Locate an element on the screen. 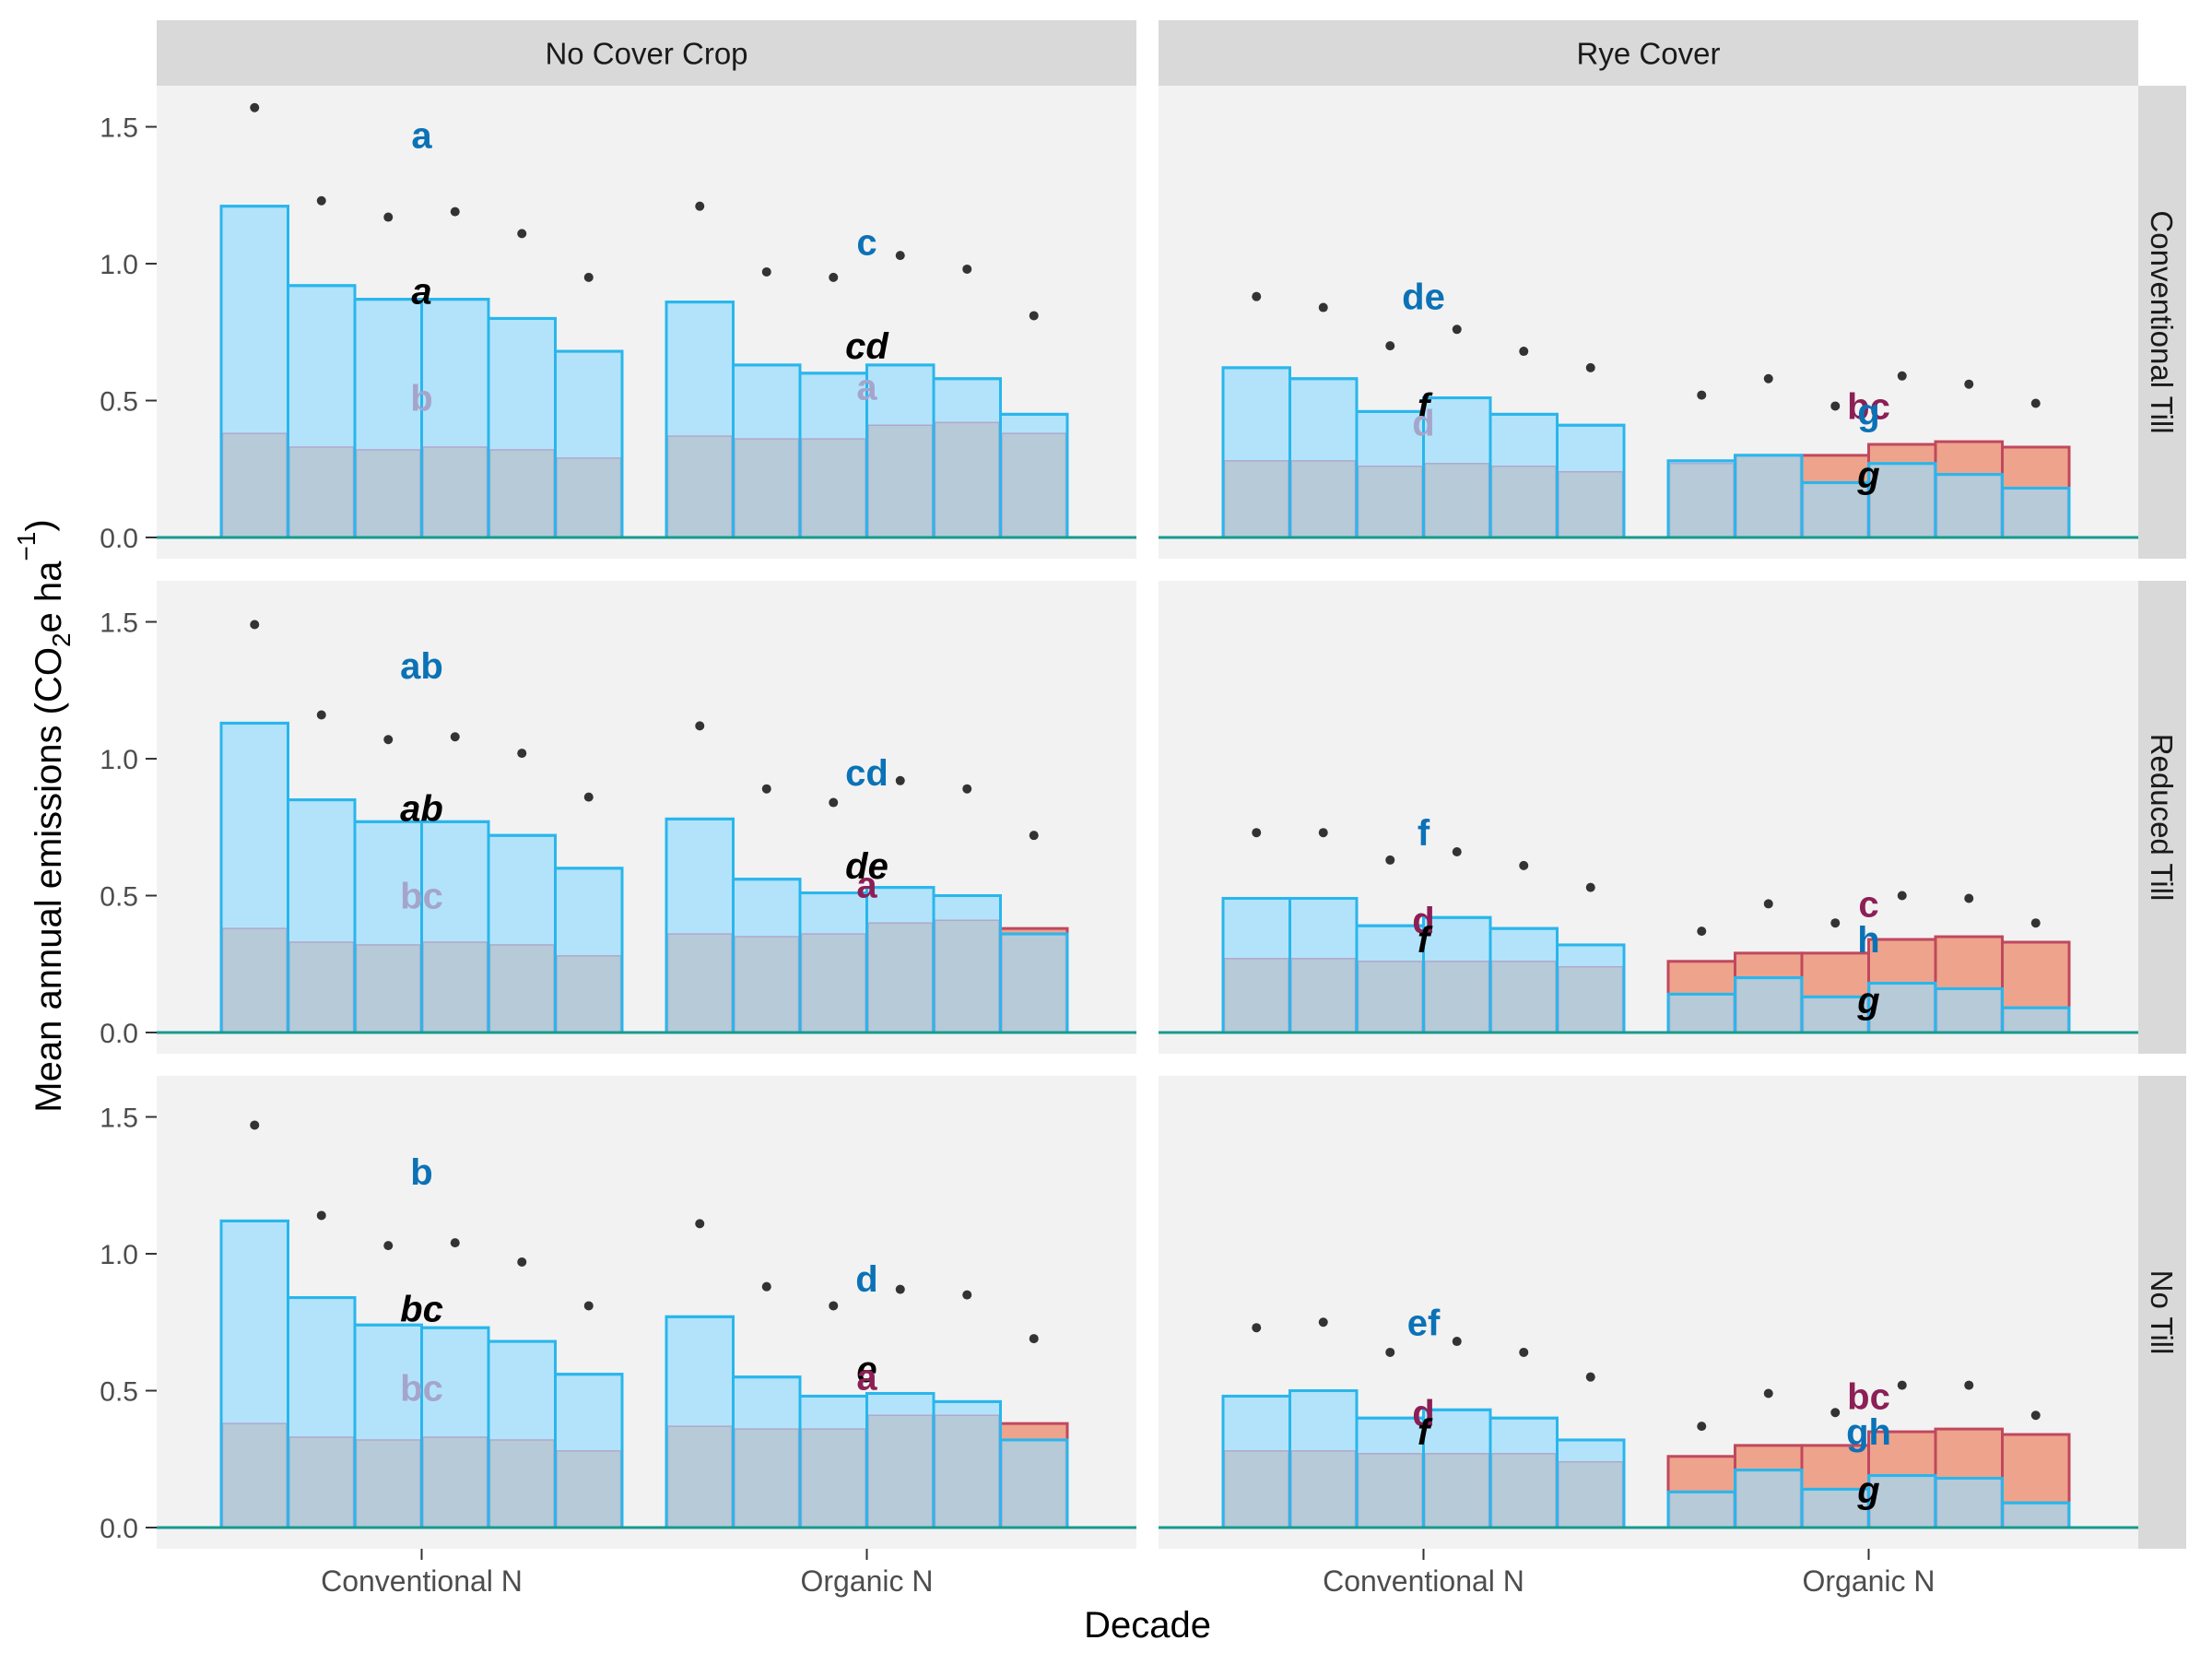 Image resolution: width=2212 pixels, height=1664 pixels. significance-letter: de is located at coordinates (1423, 297).